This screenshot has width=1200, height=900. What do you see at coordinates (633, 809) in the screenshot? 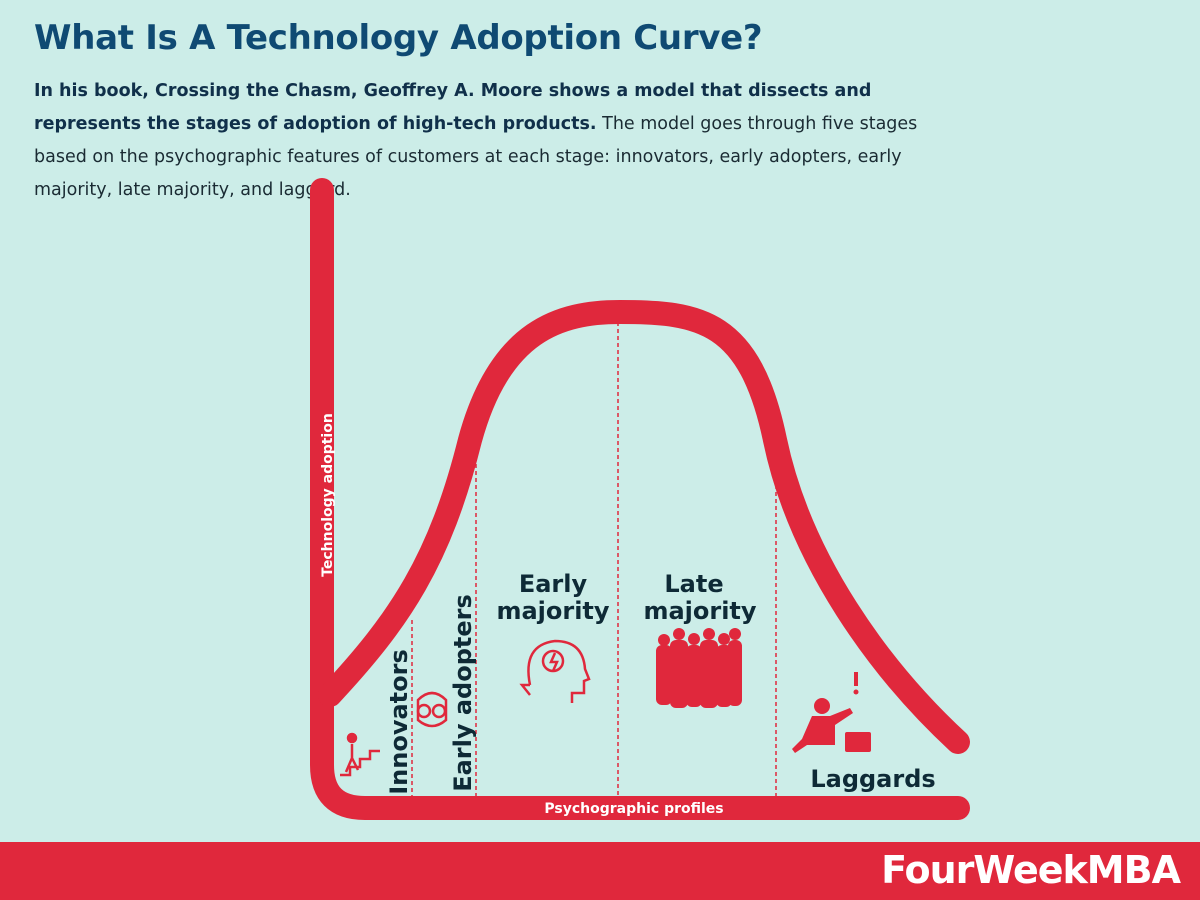
I see `x-axis-label: Psychographic profiles` at bounding box center [633, 809].